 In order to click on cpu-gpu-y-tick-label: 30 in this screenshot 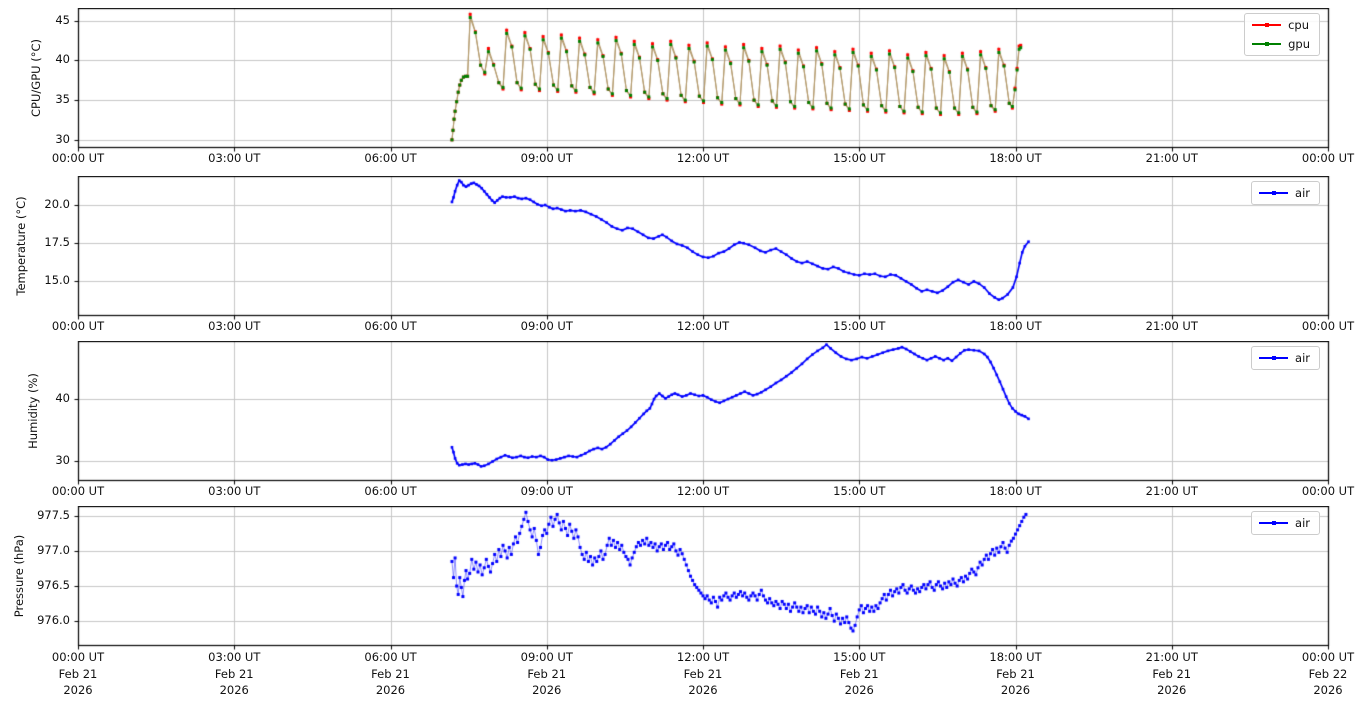, I will do `click(62, 138)`.